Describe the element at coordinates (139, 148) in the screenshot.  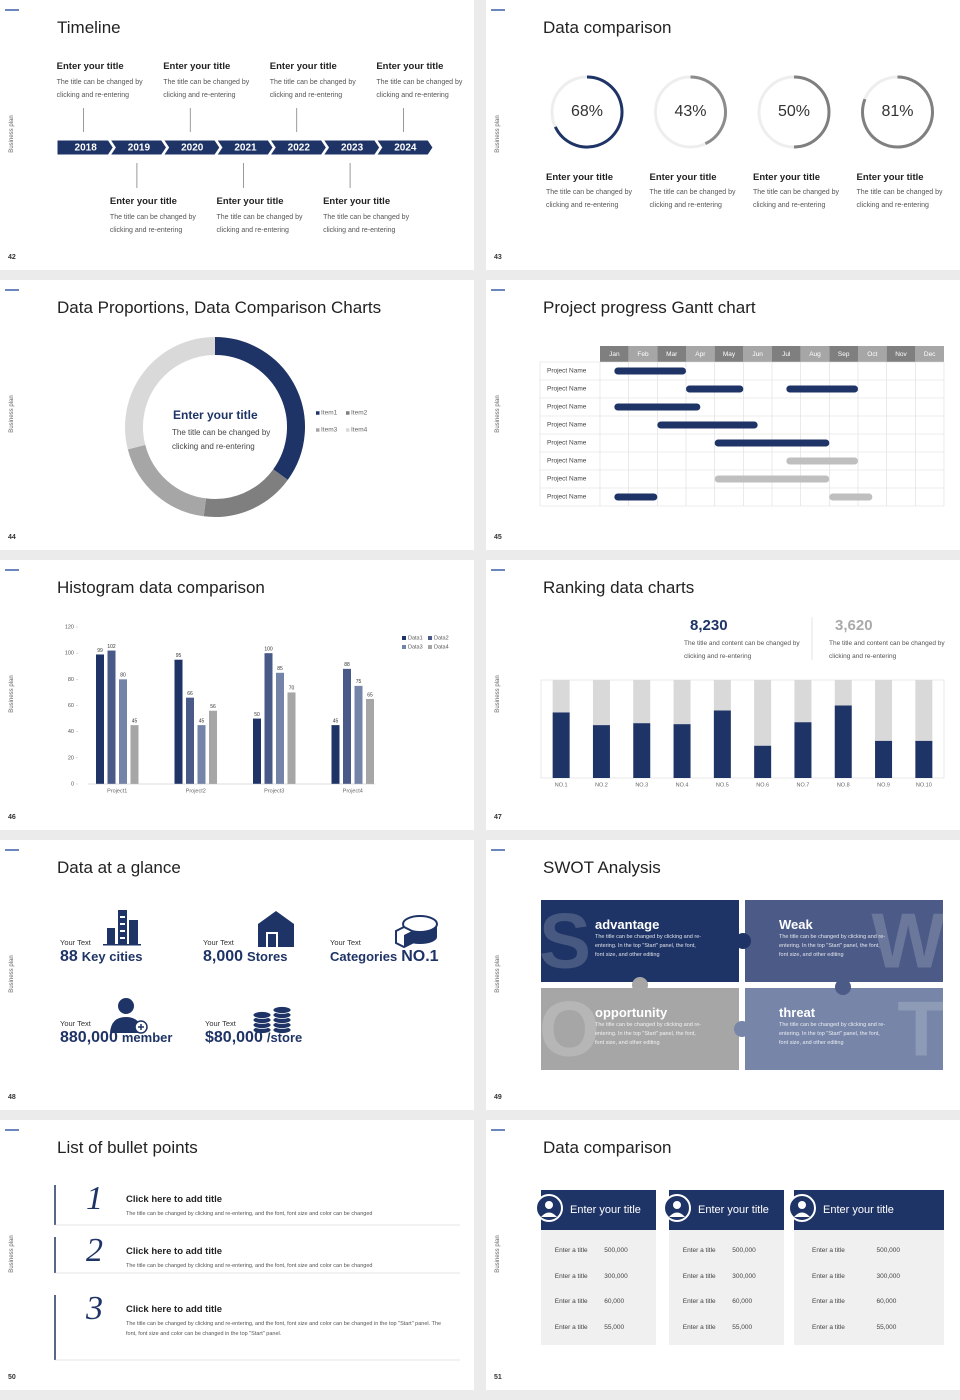
I see `year-label: 2019` at that location.